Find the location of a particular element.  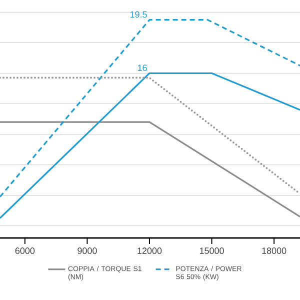

x-tick-label: 15000 is located at coordinates (212, 251).